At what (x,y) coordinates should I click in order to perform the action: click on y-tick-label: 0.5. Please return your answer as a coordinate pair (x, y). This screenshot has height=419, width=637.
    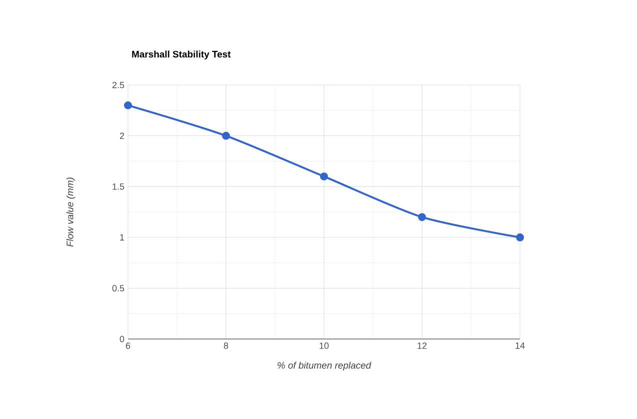
    Looking at the image, I should click on (118, 288).